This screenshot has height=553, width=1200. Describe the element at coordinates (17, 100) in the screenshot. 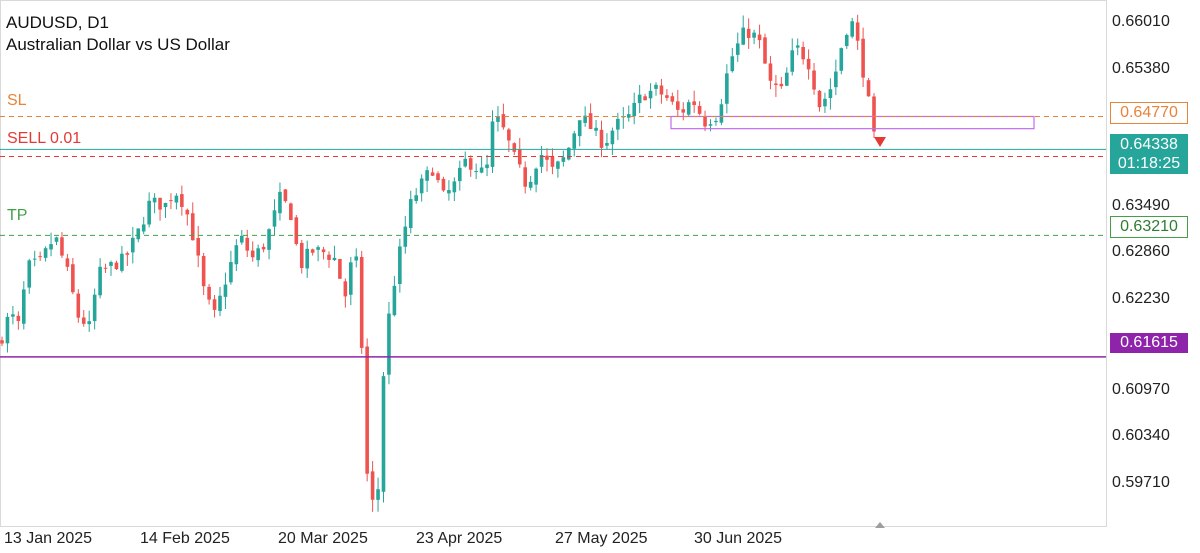

I see `sl-label: SL` at that location.